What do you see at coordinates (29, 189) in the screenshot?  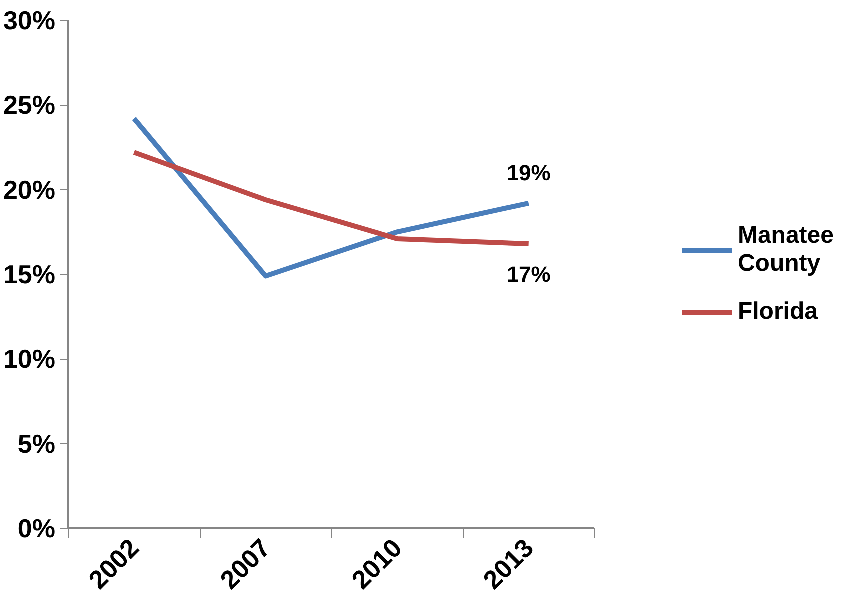 I see `y-tick-label: 20%` at bounding box center [29, 189].